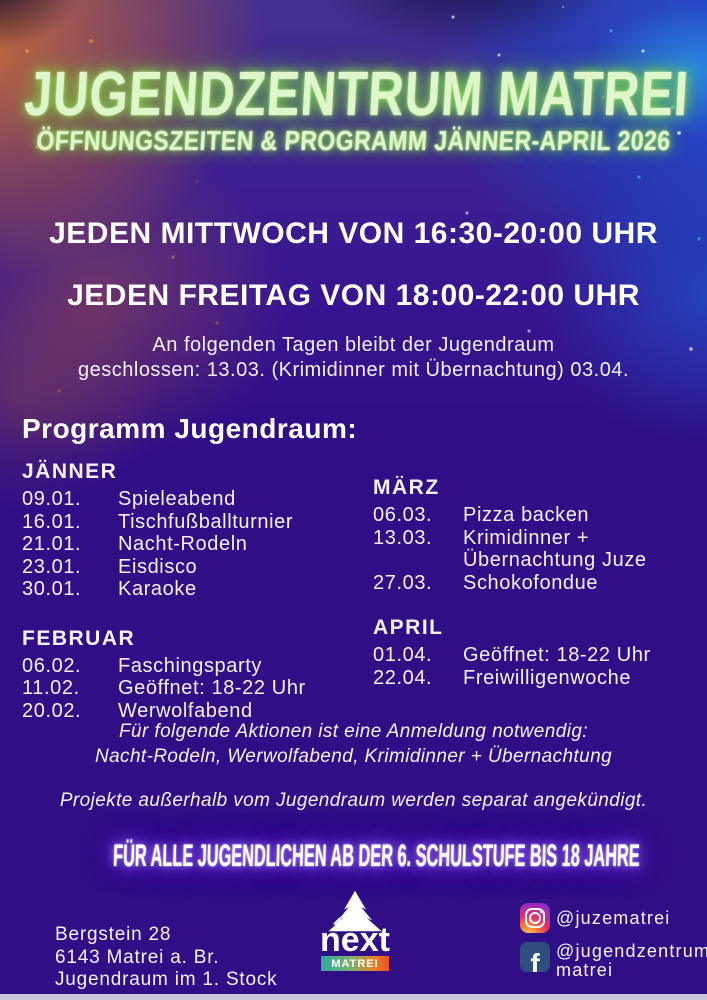 The width and height of the screenshot is (707, 1000). I want to click on instagram-handle: @juzematrei, so click(613, 917).